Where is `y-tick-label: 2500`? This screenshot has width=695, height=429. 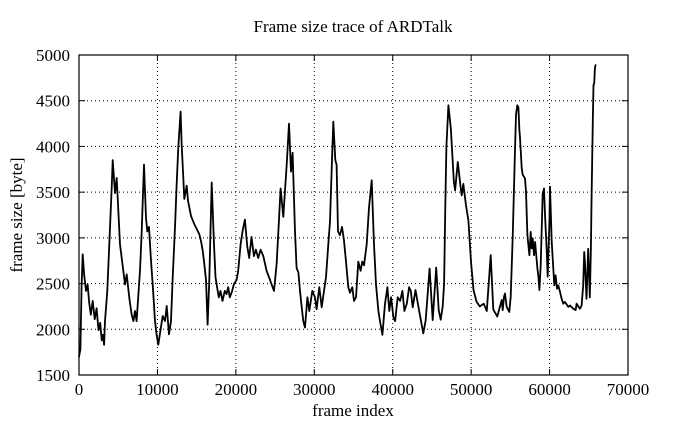 y-tick-label: 2500 is located at coordinates (53, 284).